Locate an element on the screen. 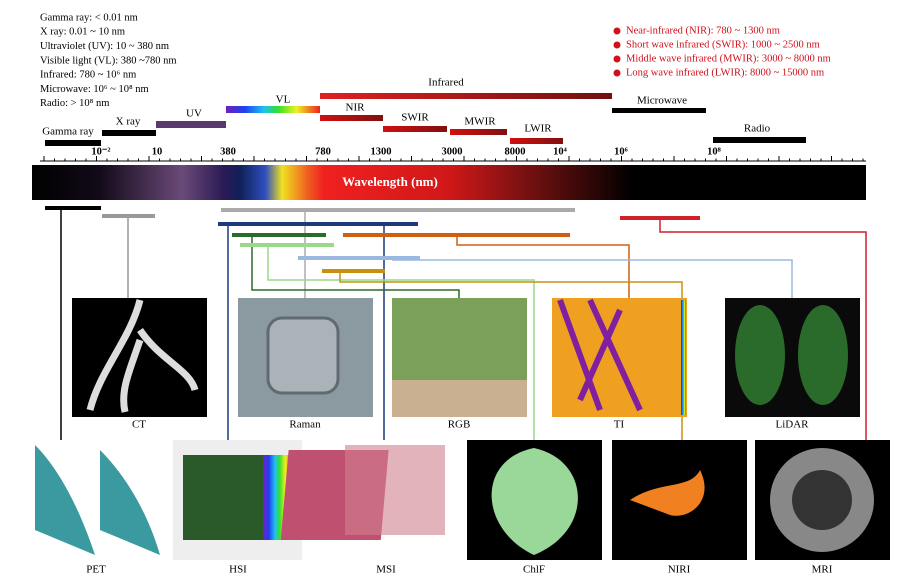 This screenshot has width=918, height=582. sensor-label: LiDAR is located at coordinates (793, 425).